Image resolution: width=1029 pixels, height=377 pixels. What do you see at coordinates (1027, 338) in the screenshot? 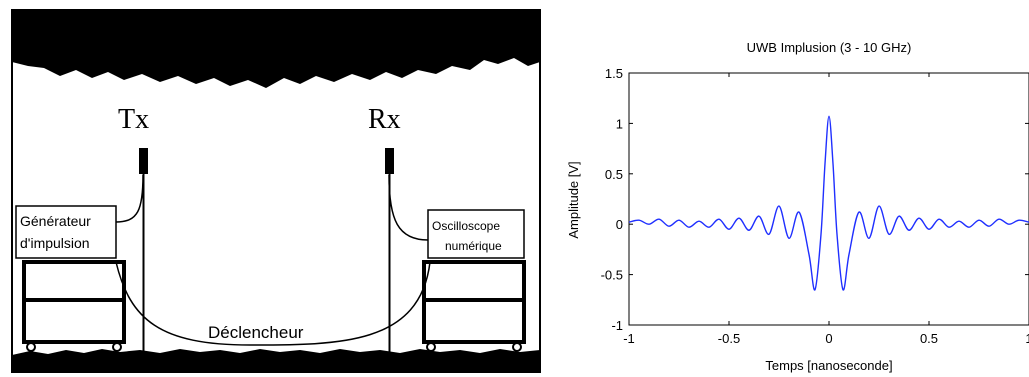
I see `x-tick-label: 1` at bounding box center [1027, 338].